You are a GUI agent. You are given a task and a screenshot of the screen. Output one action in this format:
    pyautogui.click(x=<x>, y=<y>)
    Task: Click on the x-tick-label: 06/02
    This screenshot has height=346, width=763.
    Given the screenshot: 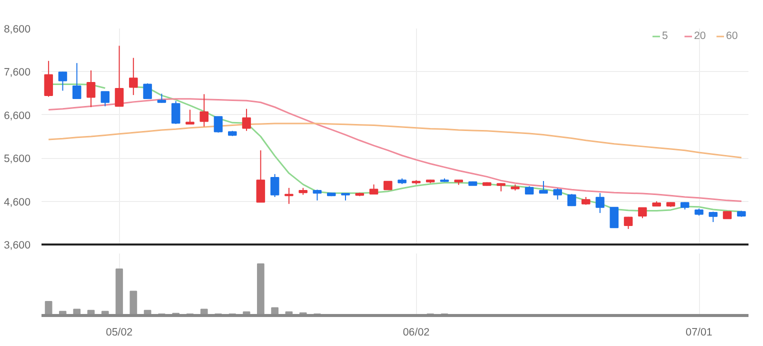 What is the action you would take?
    pyautogui.click(x=416, y=332)
    